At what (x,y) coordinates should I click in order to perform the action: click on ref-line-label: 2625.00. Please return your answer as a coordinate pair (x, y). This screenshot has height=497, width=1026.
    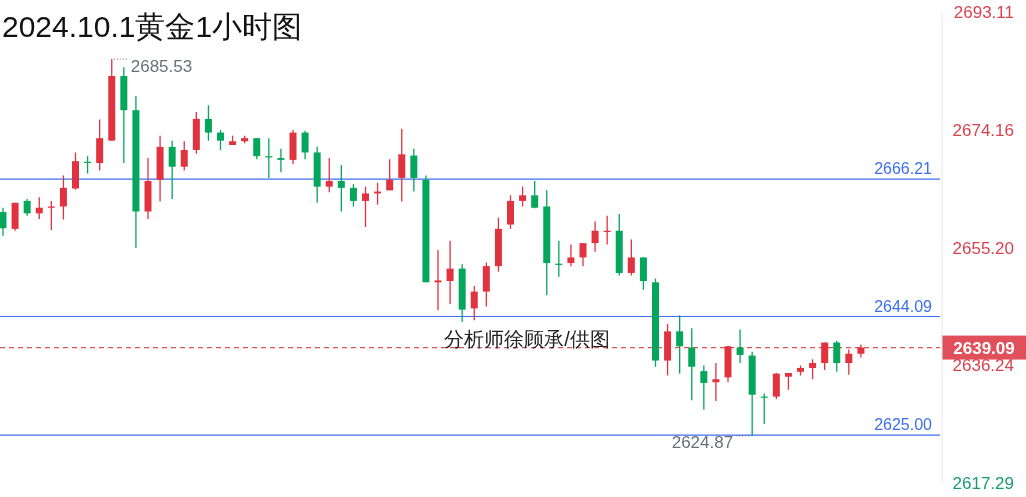
    Looking at the image, I should click on (903, 425).